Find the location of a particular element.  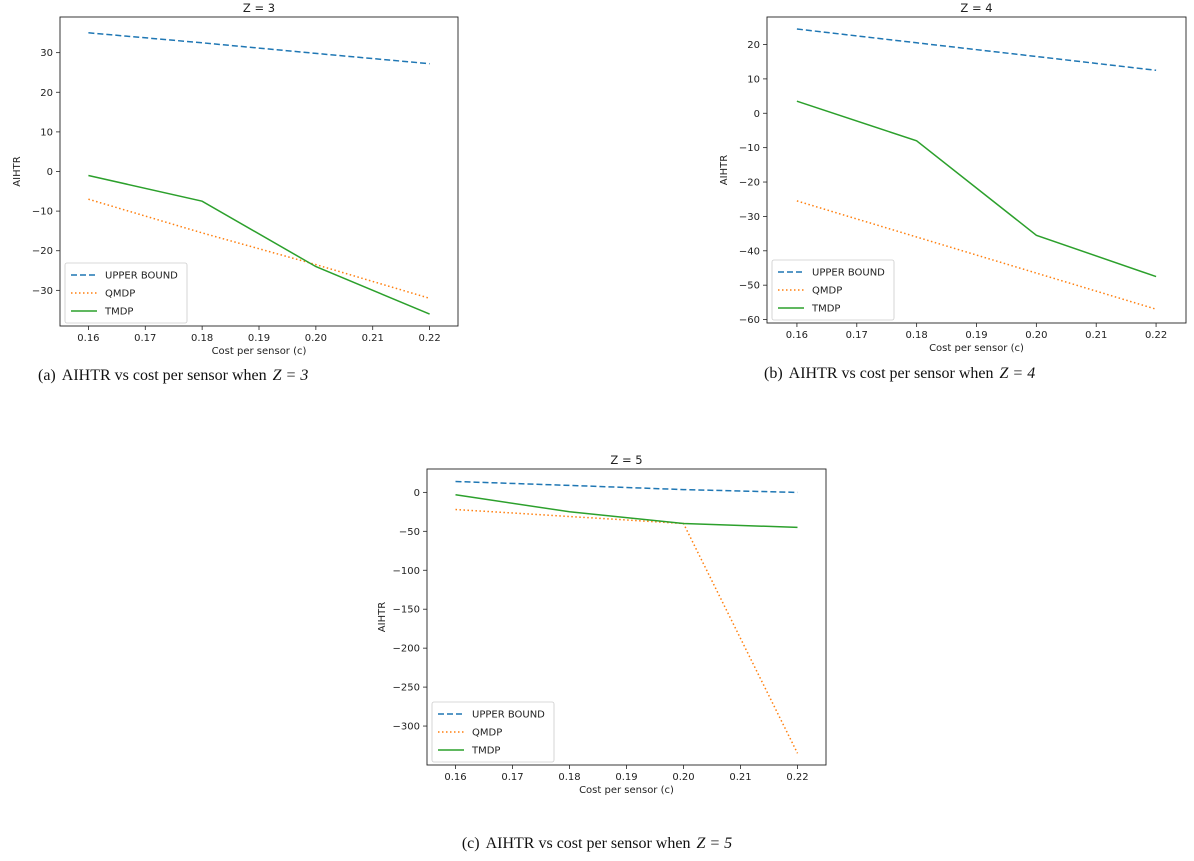

figure-caption: (b) AIHTR vs cost per sensor when Z = 4 is located at coordinates (899, 373).